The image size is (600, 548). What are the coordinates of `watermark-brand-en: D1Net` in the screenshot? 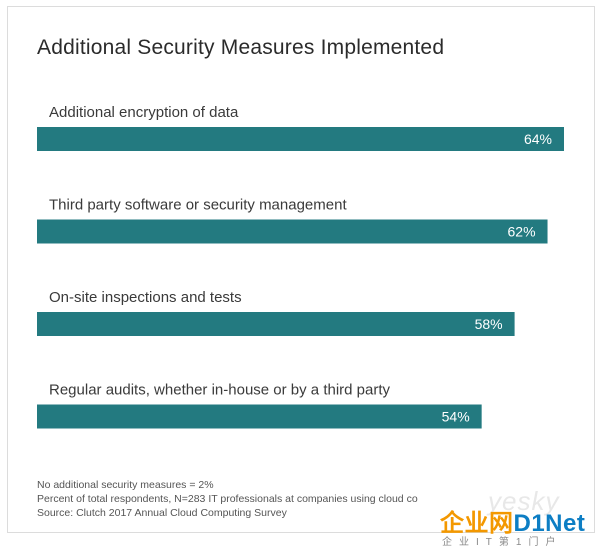 It's located at (549, 523).